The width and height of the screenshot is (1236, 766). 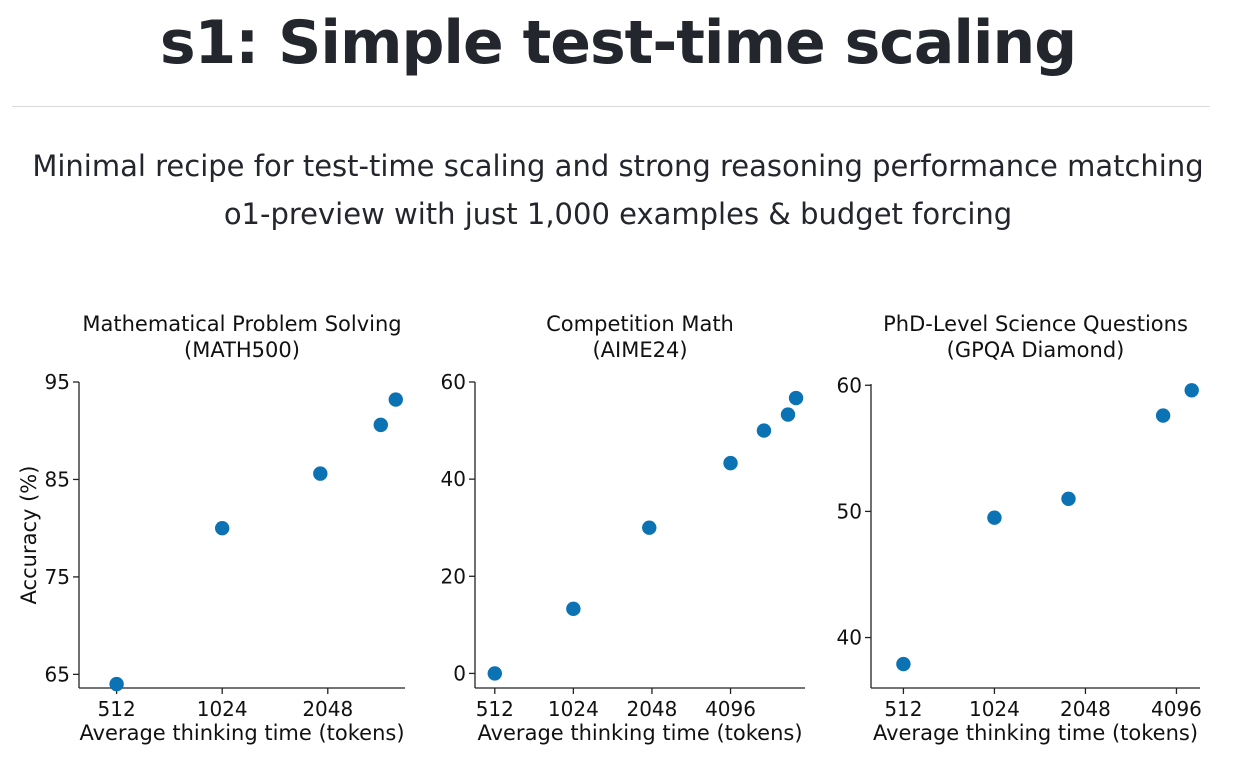 What do you see at coordinates (1035, 324) in the screenshot?
I see `chart-title-line-1: PhD-Level Science Questions` at bounding box center [1035, 324].